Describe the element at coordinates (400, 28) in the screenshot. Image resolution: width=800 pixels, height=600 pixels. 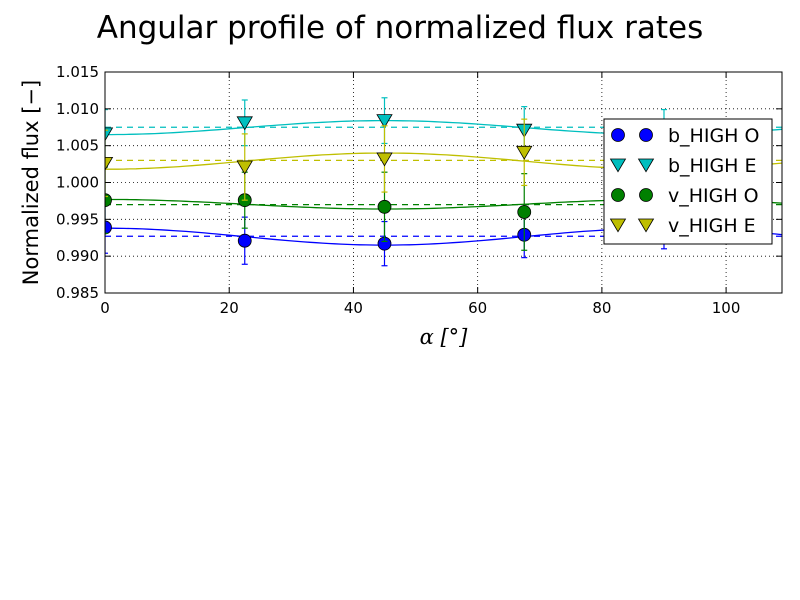
I see `chart-title: Angular profile of normalized flux rates` at that location.